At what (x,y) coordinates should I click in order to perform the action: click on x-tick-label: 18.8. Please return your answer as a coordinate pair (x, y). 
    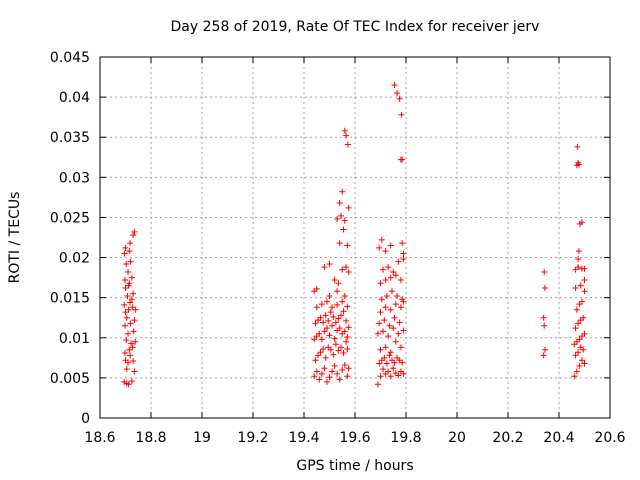
    Looking at the image, I should click on (150, 438).